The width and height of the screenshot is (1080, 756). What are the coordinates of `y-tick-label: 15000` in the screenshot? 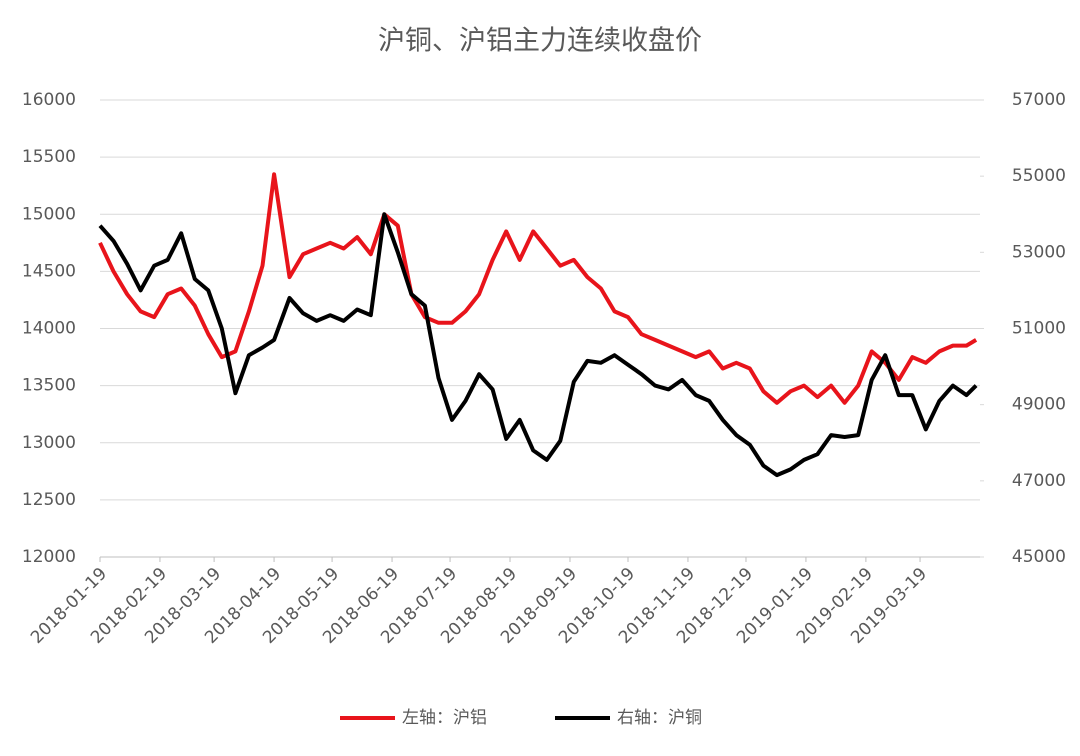 It's located at (49, 214).